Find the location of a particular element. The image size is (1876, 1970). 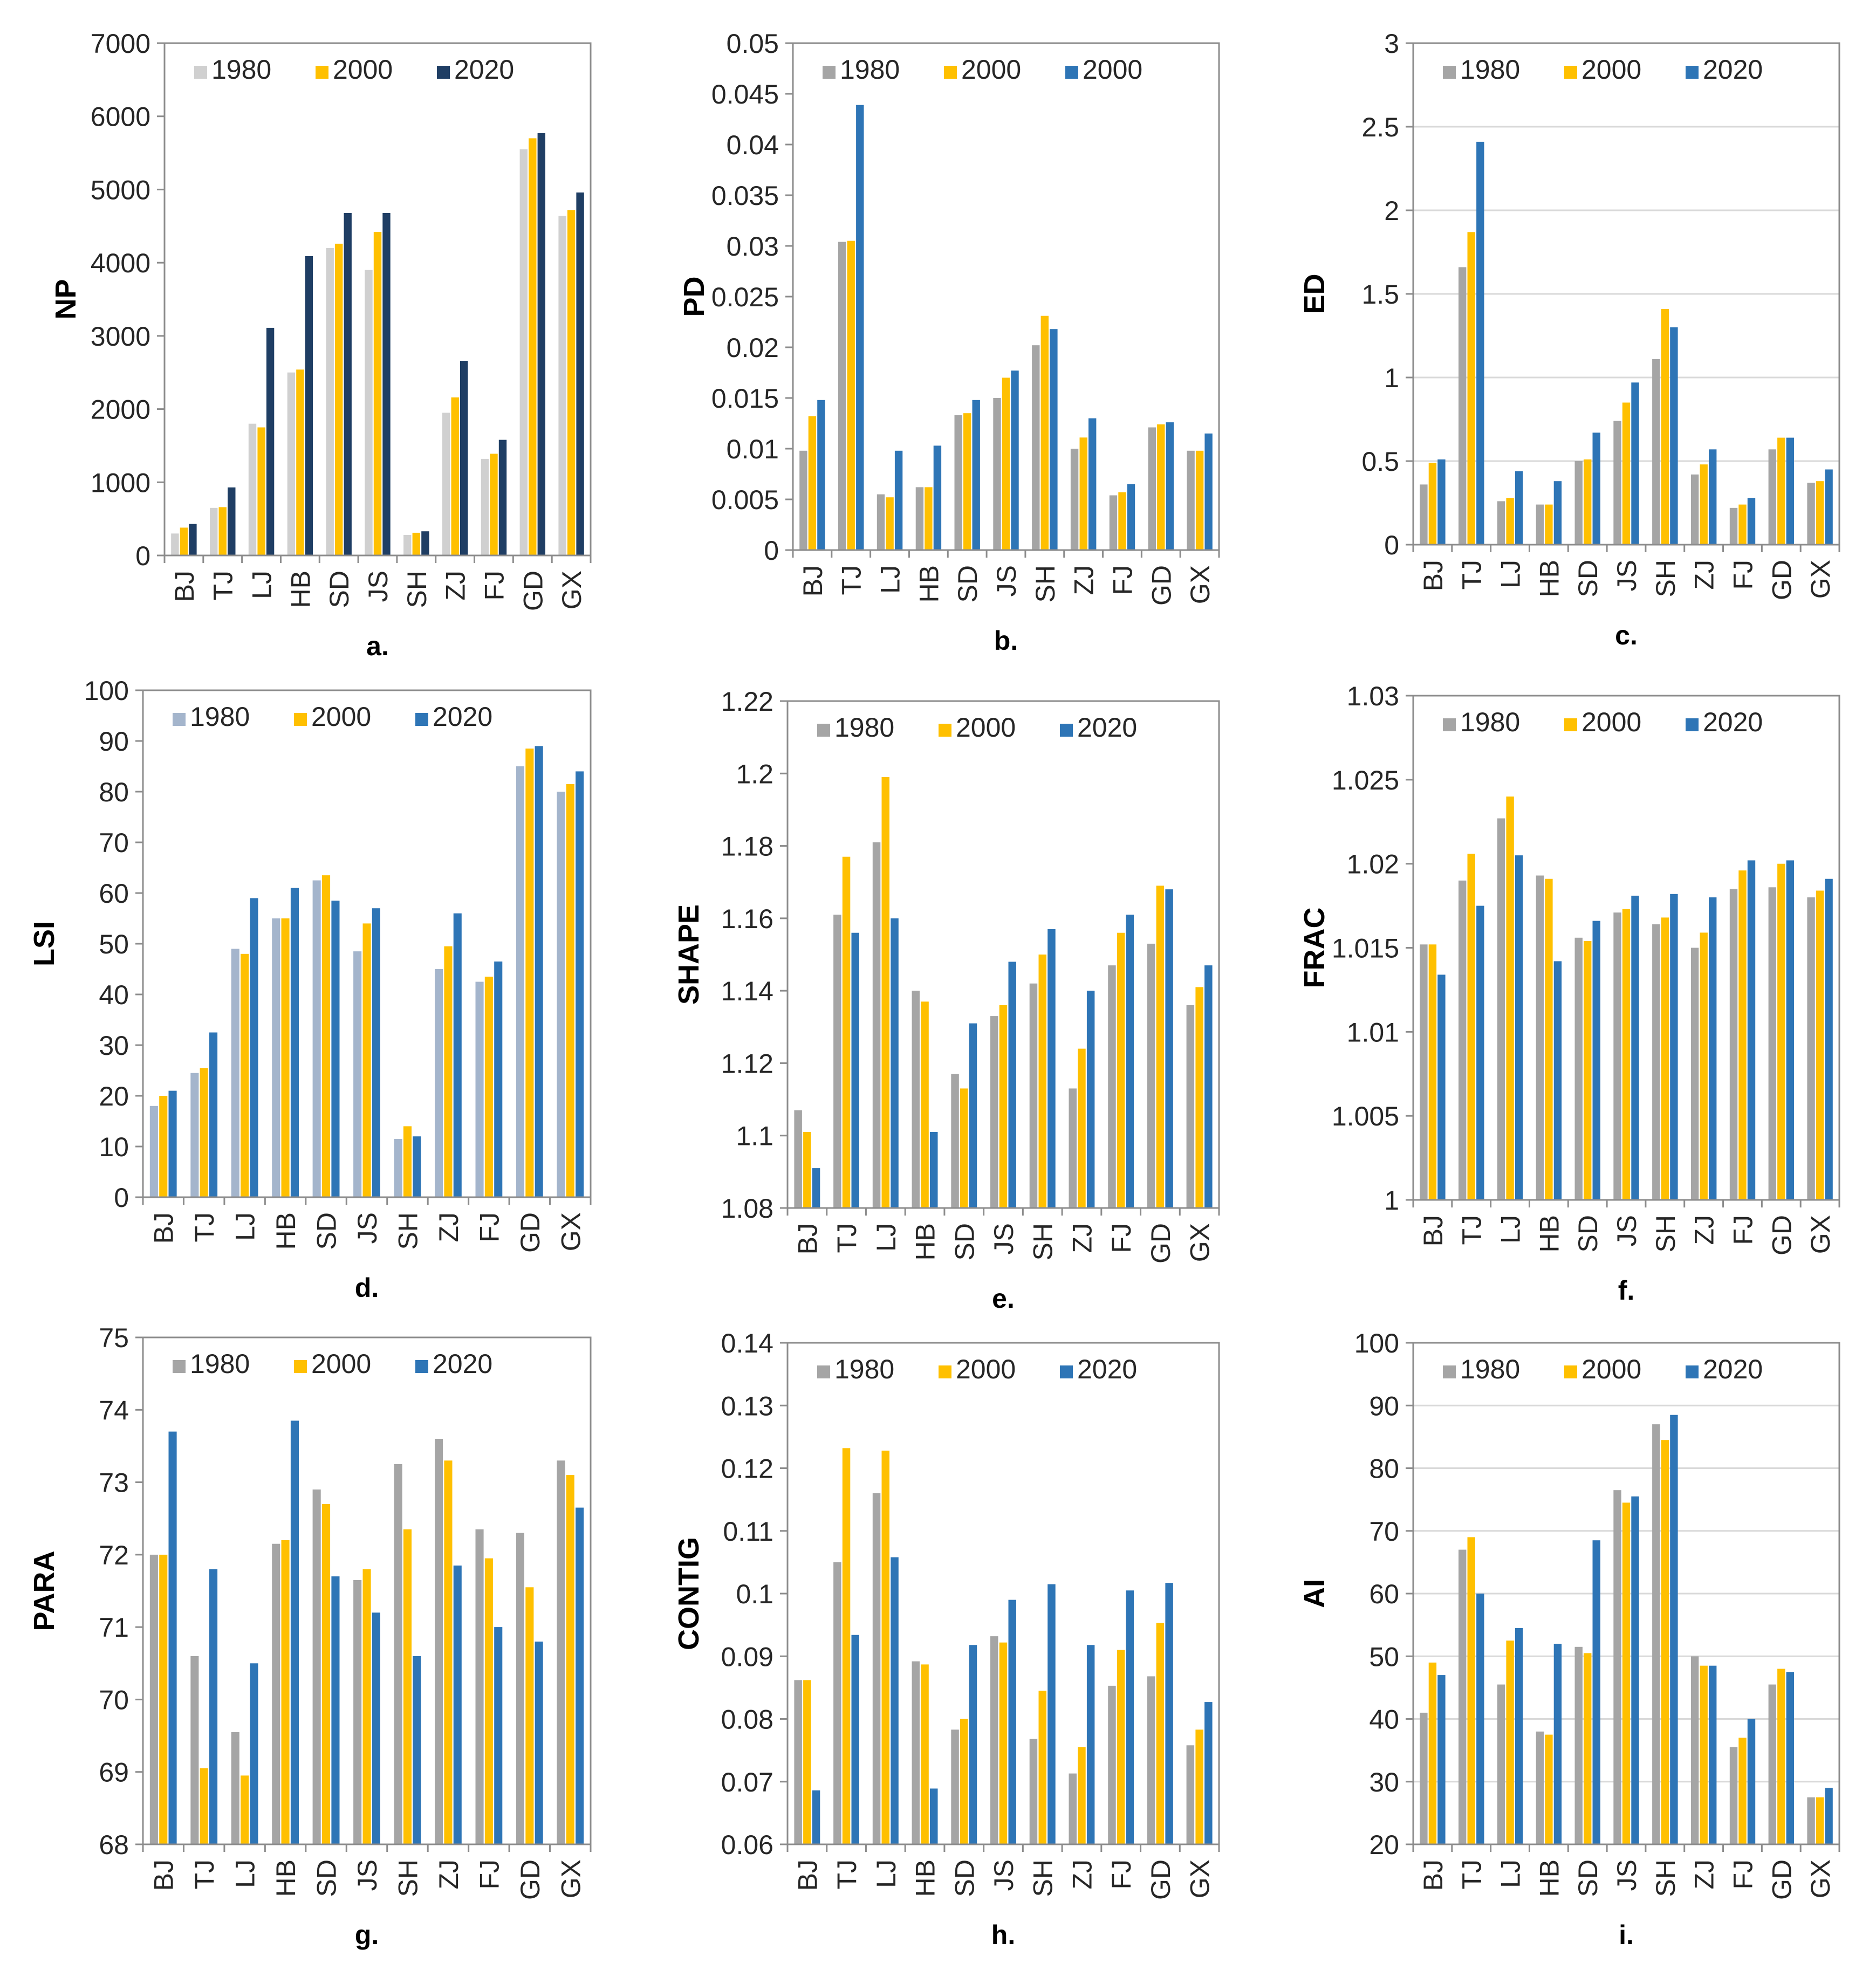

panel-label: i. is located at coordinates (1626, 1935).